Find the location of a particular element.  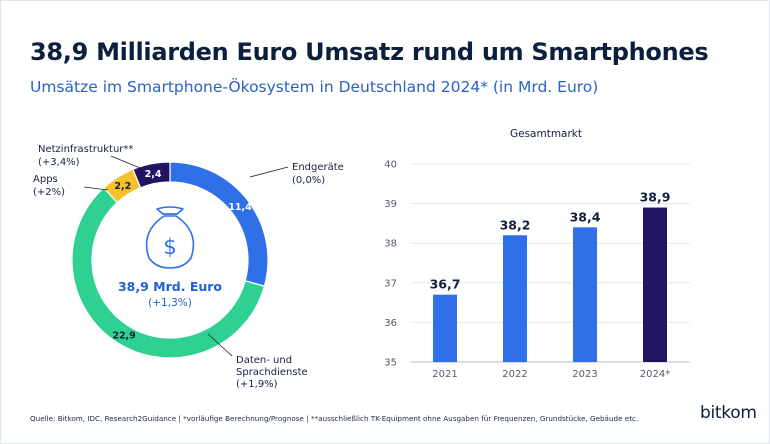

donut-center-change: (+1,3%) is located at coordinates (170, 303).